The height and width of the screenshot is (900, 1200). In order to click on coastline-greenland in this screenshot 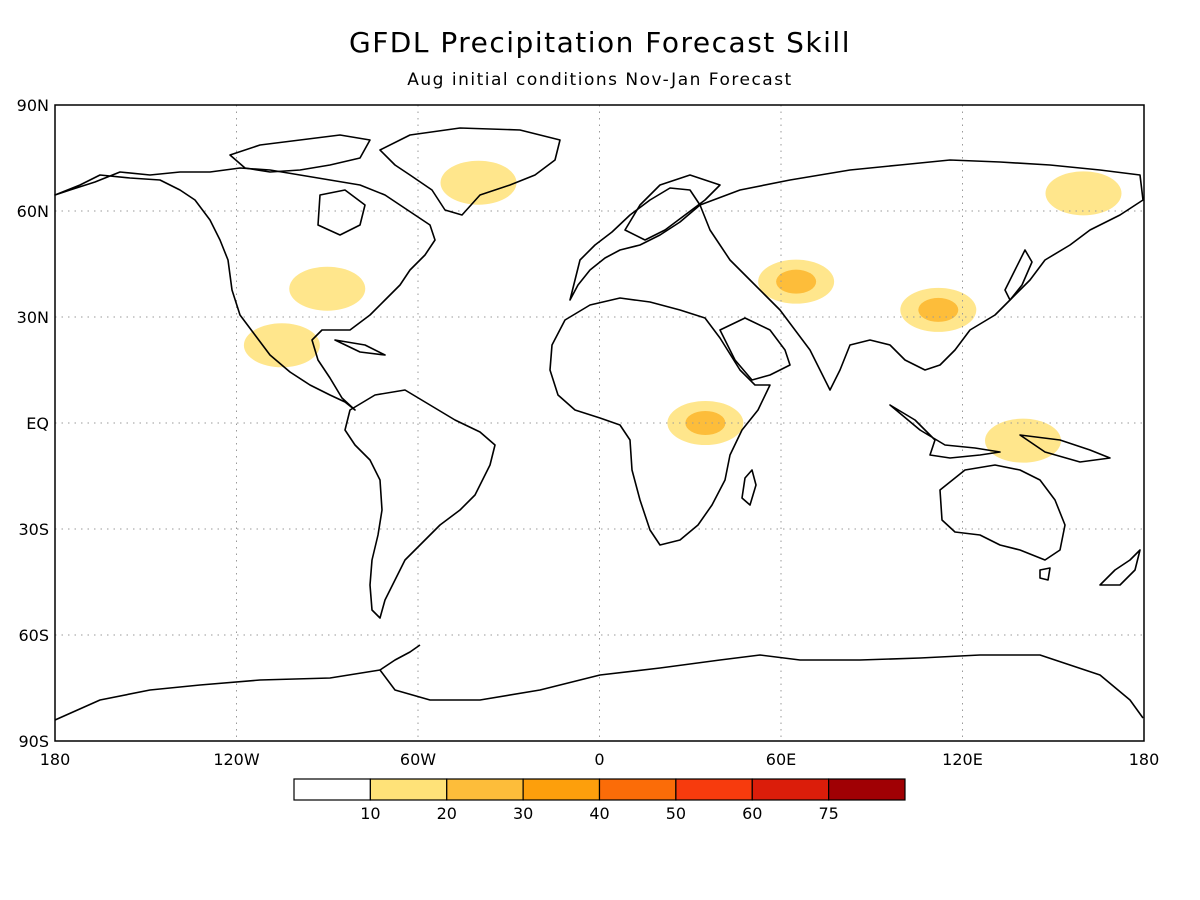, I will do `click(470, 171)`.